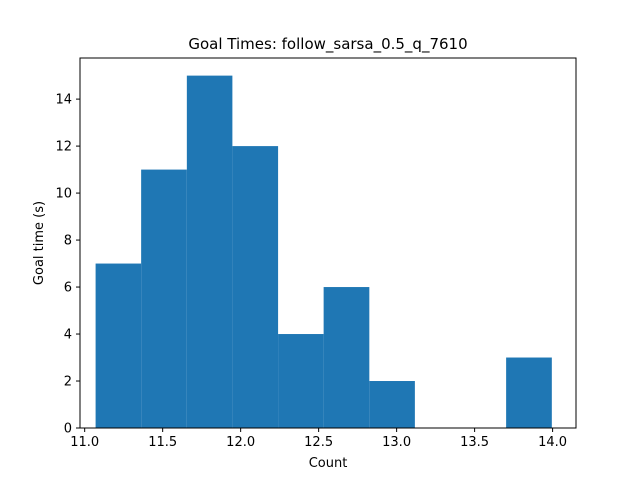 This screenshot has width=640, height=480. What do you see at coordinates (63, 100) in the screenshot?
I see `y-tick-label: 14` at bounding box center [63, 100].